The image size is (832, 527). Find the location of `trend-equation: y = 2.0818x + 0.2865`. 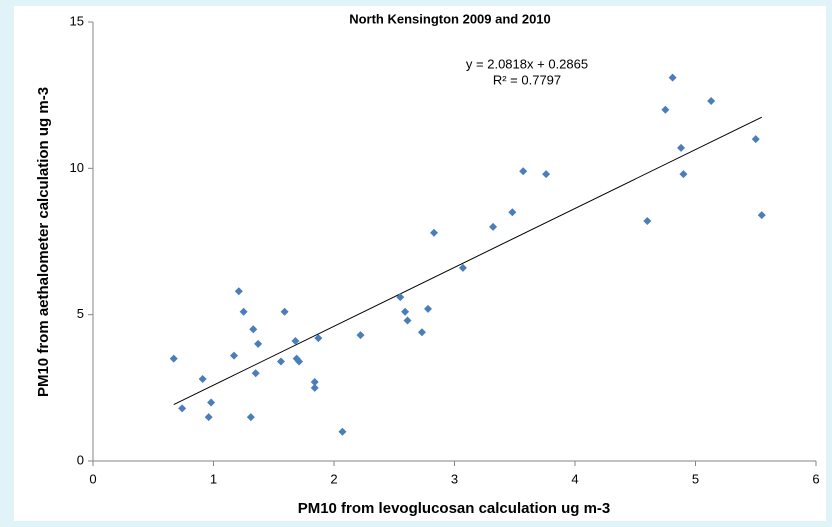

trend-equation: y = 2.0818x + 0.2865 is located at coordinates (527, 63).